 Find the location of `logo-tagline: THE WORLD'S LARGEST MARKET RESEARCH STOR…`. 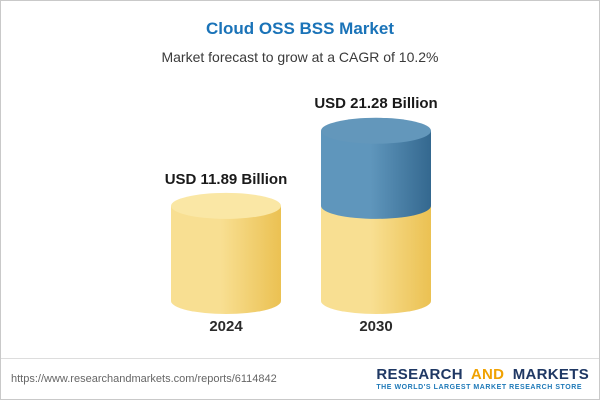

logo-tagline: THE WORLD'S LARGEST MARKET RESEARCH STOR… is located at coordinates (479, 387).